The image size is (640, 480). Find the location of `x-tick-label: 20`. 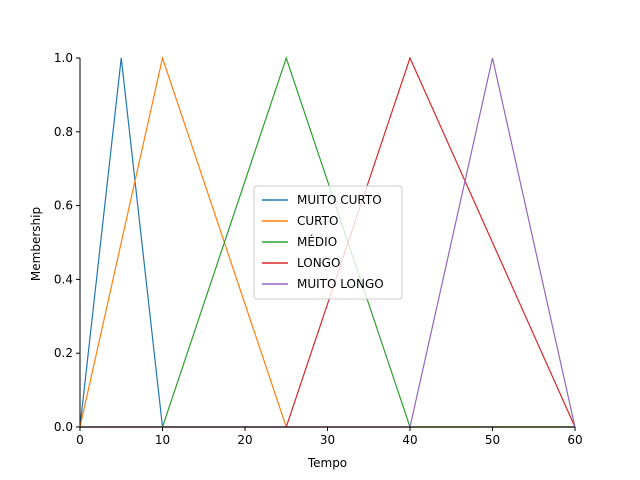

x-tick-label: 20 is located at coordinates (244, 440).